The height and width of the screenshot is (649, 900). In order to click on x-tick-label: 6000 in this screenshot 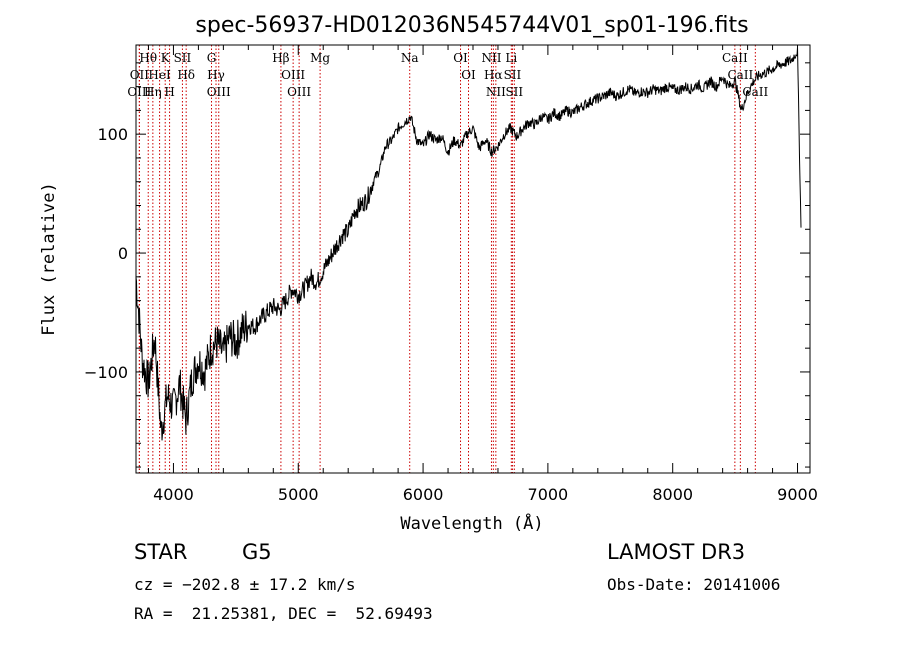, I will do `click(423, 494)`.